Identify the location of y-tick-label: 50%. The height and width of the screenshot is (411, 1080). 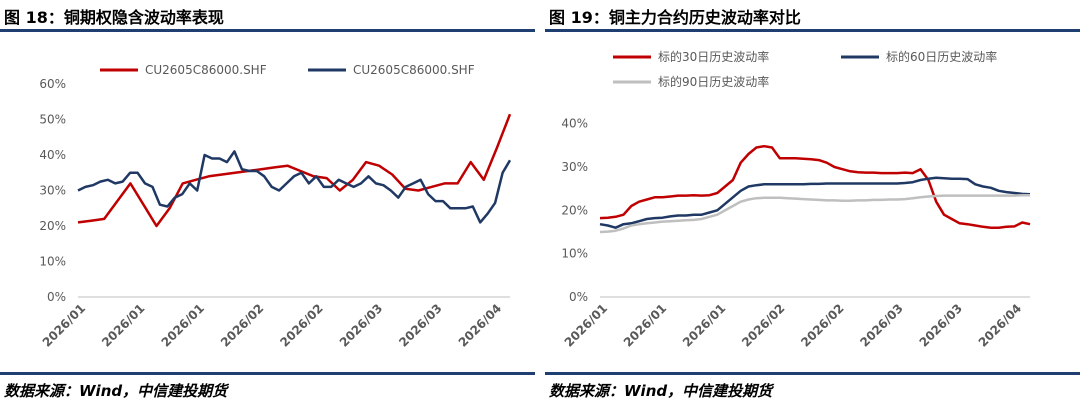
(52, 120).